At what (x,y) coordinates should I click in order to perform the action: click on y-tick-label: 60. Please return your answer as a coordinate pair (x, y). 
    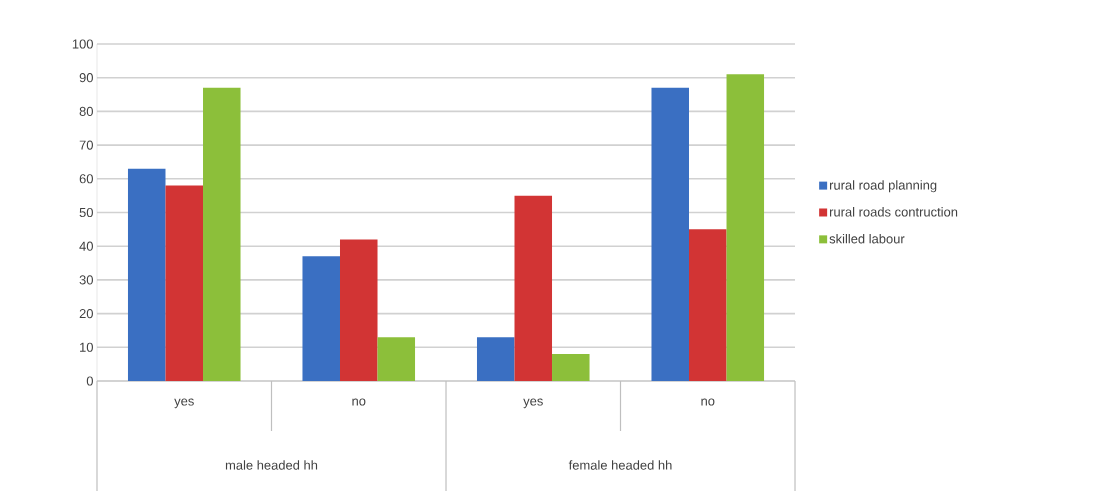
    Looking at the image, I should click on (86, 179).